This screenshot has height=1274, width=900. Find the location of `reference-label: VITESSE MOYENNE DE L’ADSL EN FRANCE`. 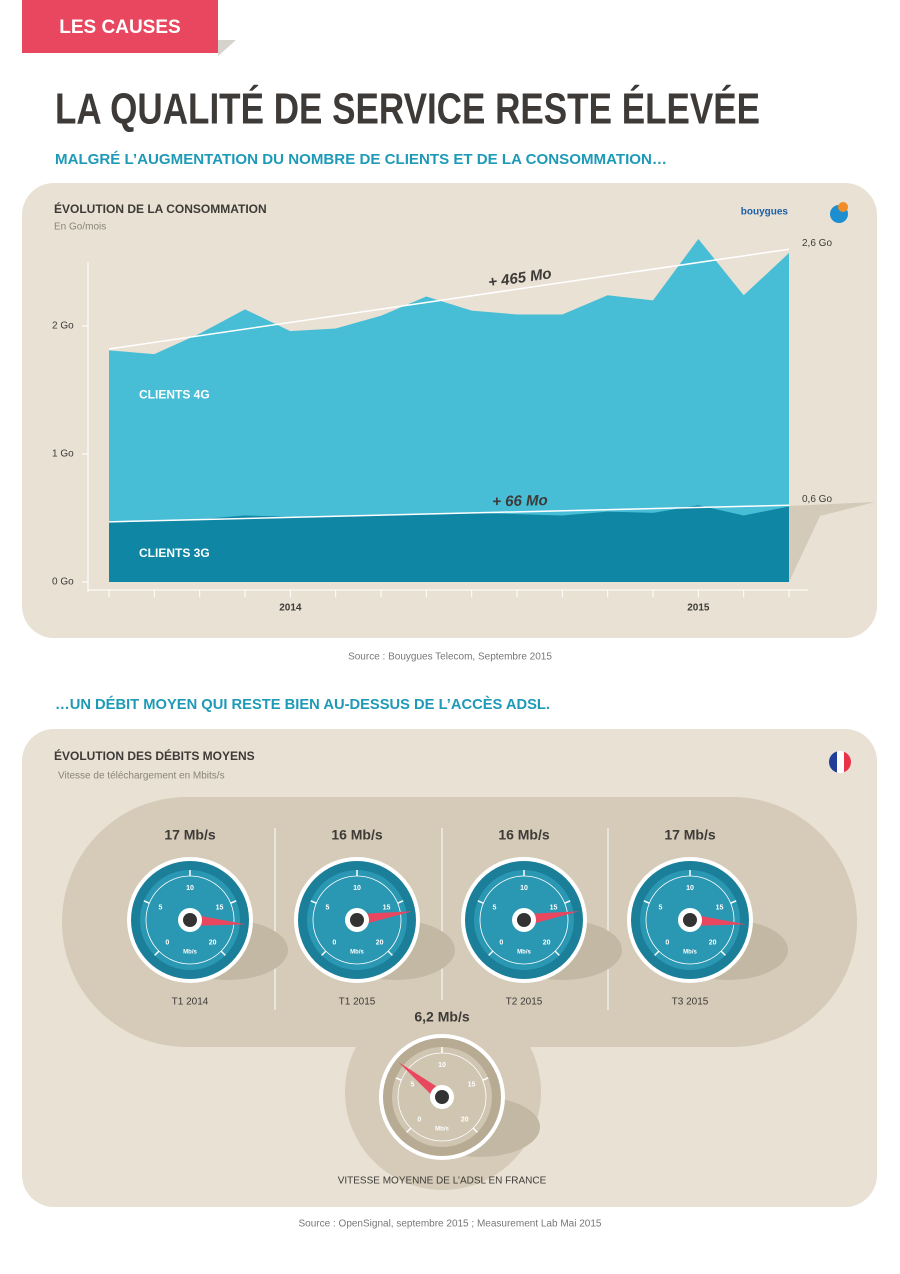

reference-label: VITESSE MOYENNE DE L’ADSL EN FRANCE is located at coordinates (442, 1181).